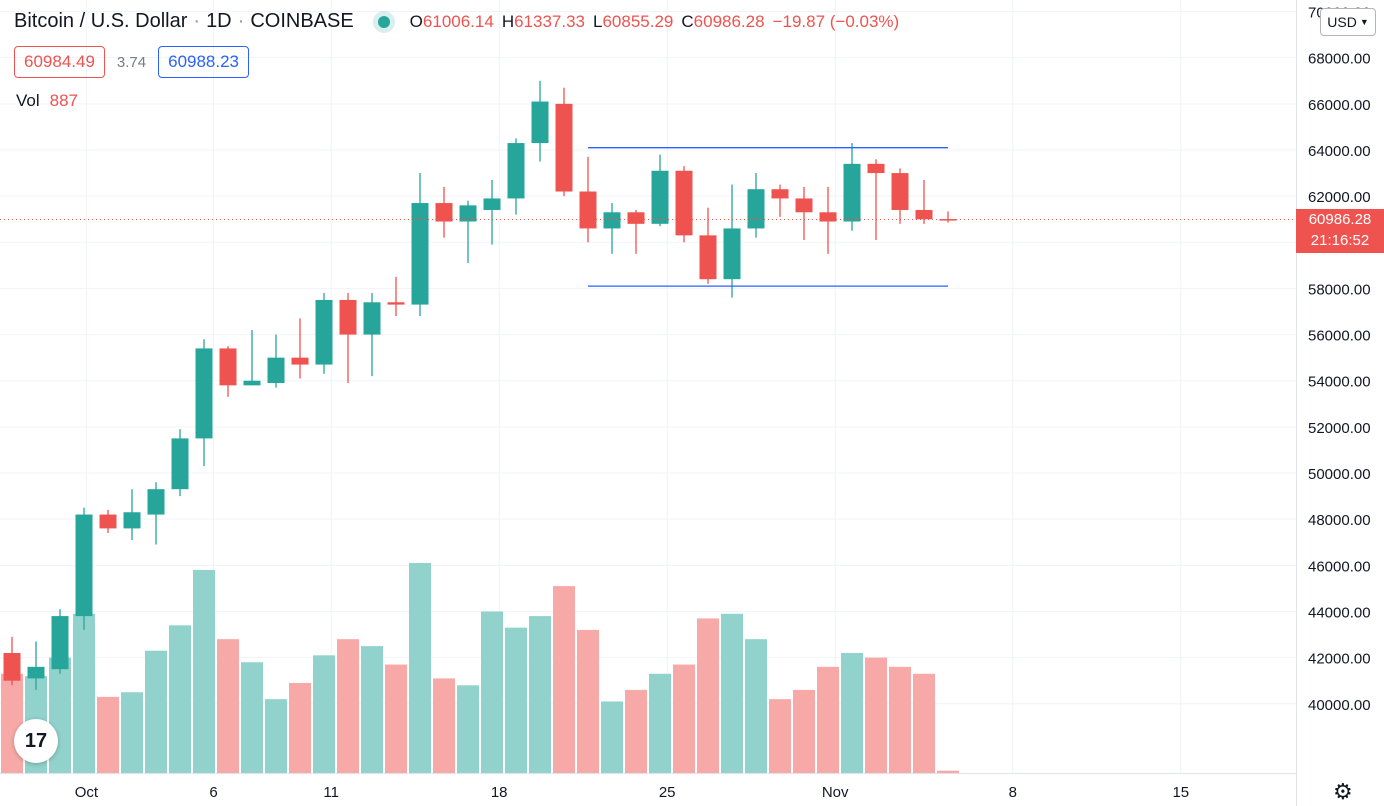  Describe the element at coordinates (1339, 474) in the screenshot. I see `y-tick-label: 50000.00` at that location.